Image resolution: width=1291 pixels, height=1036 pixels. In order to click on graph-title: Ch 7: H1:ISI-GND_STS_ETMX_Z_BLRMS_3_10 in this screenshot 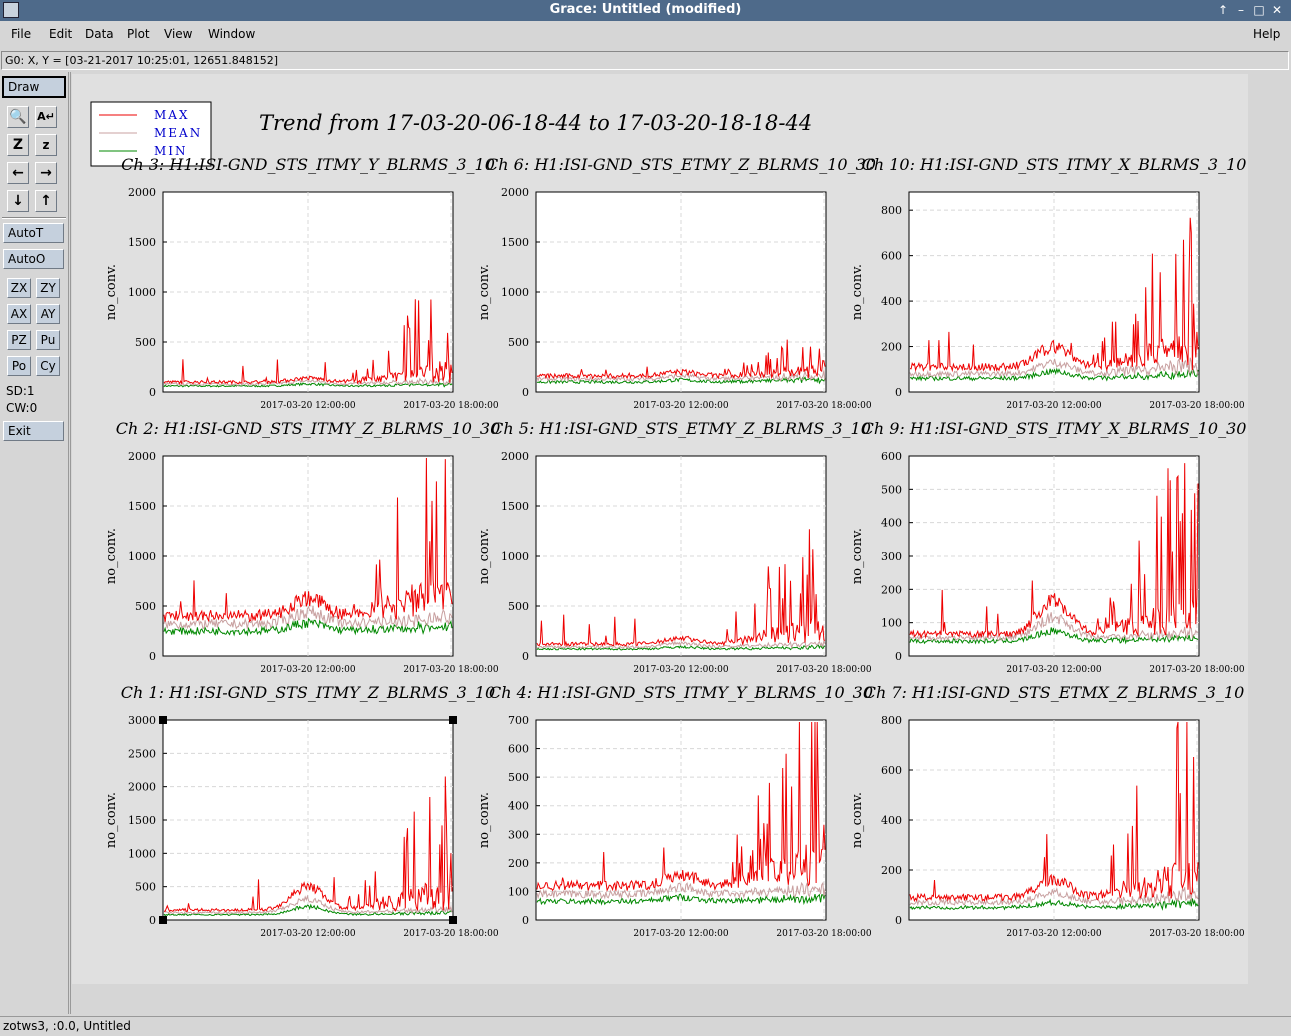, I will do `click(1054, 692)`.